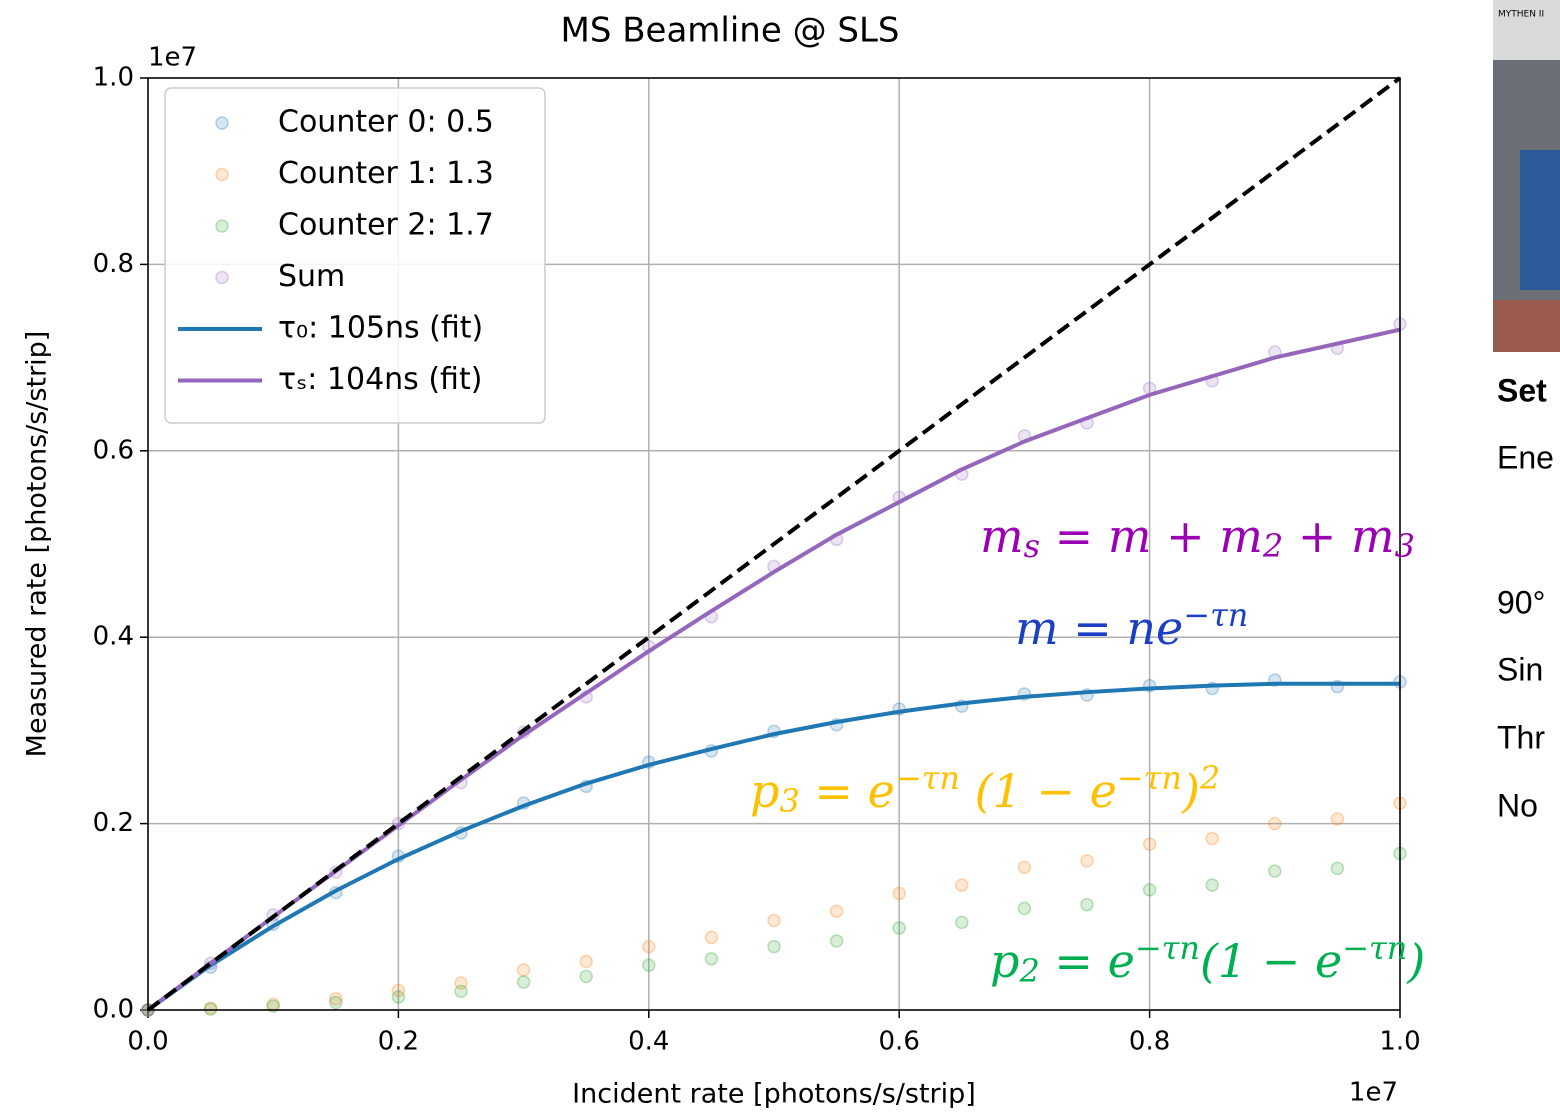  What do you see at coordinates (1338, 536) in the screenshot?
I see `equation-part: + m` at bounding box center [1338, 536].